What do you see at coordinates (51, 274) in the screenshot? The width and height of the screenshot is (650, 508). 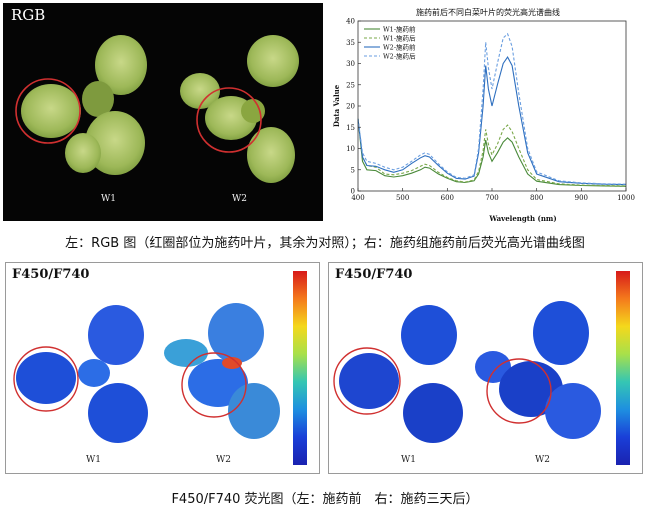 I see `fluorescence-title-before: F450/F740` at bounding box center [51, 274].